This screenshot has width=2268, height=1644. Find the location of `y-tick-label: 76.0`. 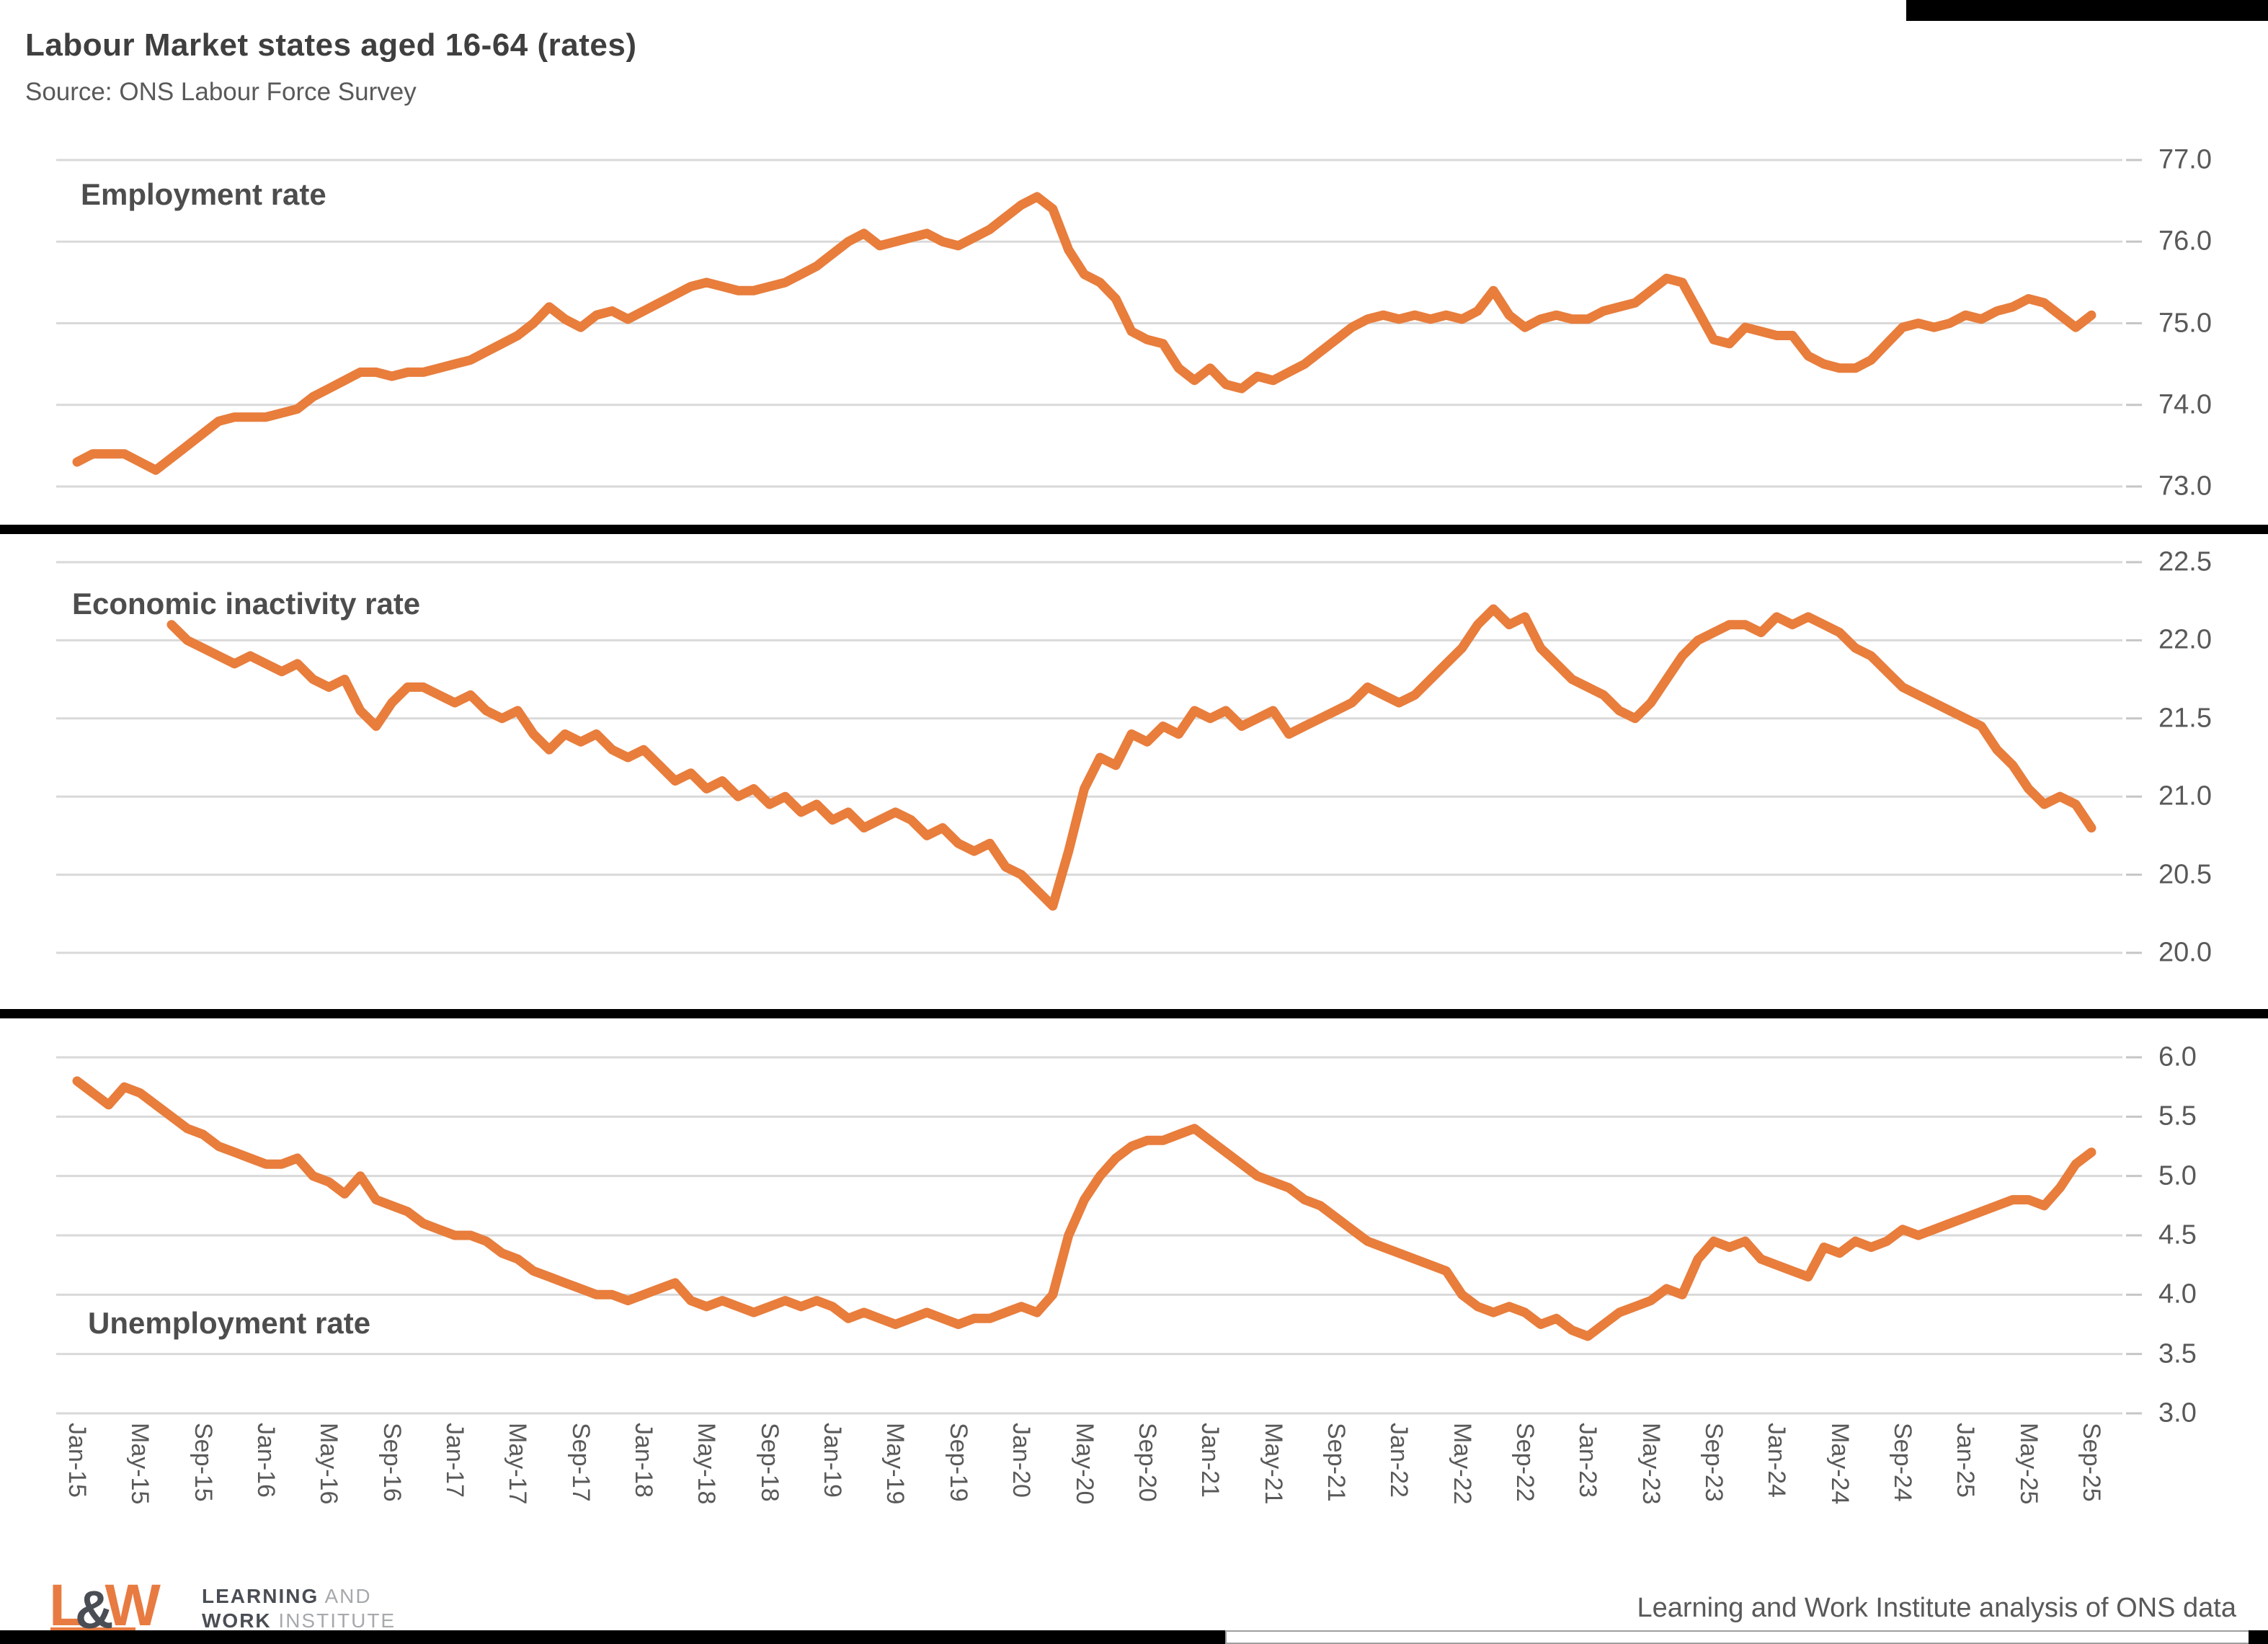

y-tick-label: 76.0 is located at coordinates (2185, 242).